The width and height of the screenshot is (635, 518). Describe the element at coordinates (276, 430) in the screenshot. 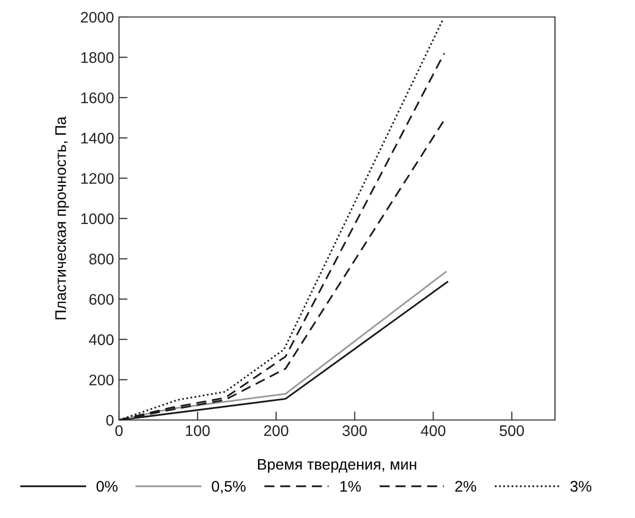

I see `x-tick-label: 200` at that location.